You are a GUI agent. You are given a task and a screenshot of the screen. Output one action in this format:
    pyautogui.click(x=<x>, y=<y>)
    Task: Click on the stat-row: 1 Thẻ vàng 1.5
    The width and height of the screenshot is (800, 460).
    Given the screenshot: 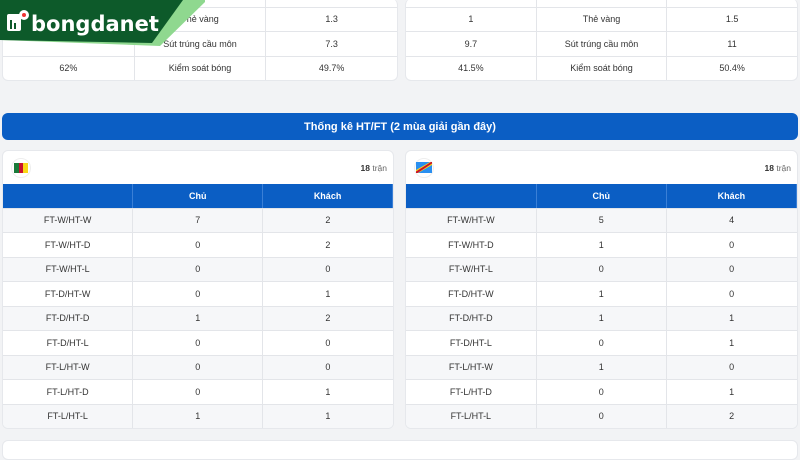 What is the action you would take?
    pyautogui.click(x=601, y=19)
    